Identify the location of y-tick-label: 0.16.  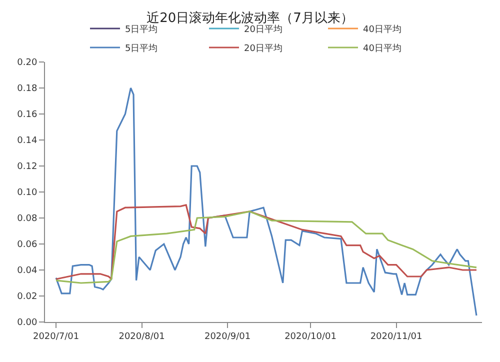
(27, 115).